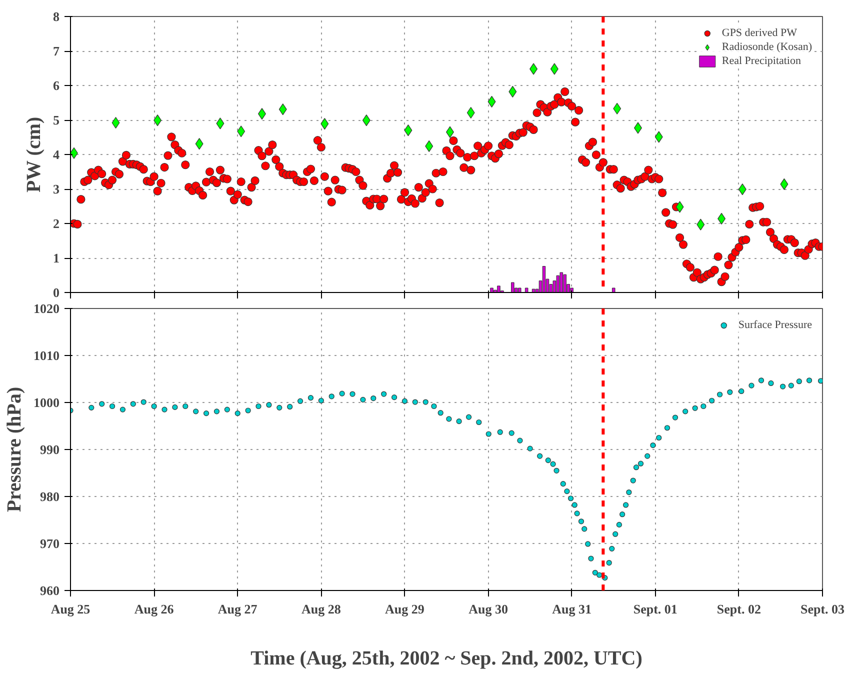 This screenshot has width=846, height=690. What do you see at coordinates (56, 16) in the screenshot?
I see `y-tick-label: 8` at bounding box center [56, 16].